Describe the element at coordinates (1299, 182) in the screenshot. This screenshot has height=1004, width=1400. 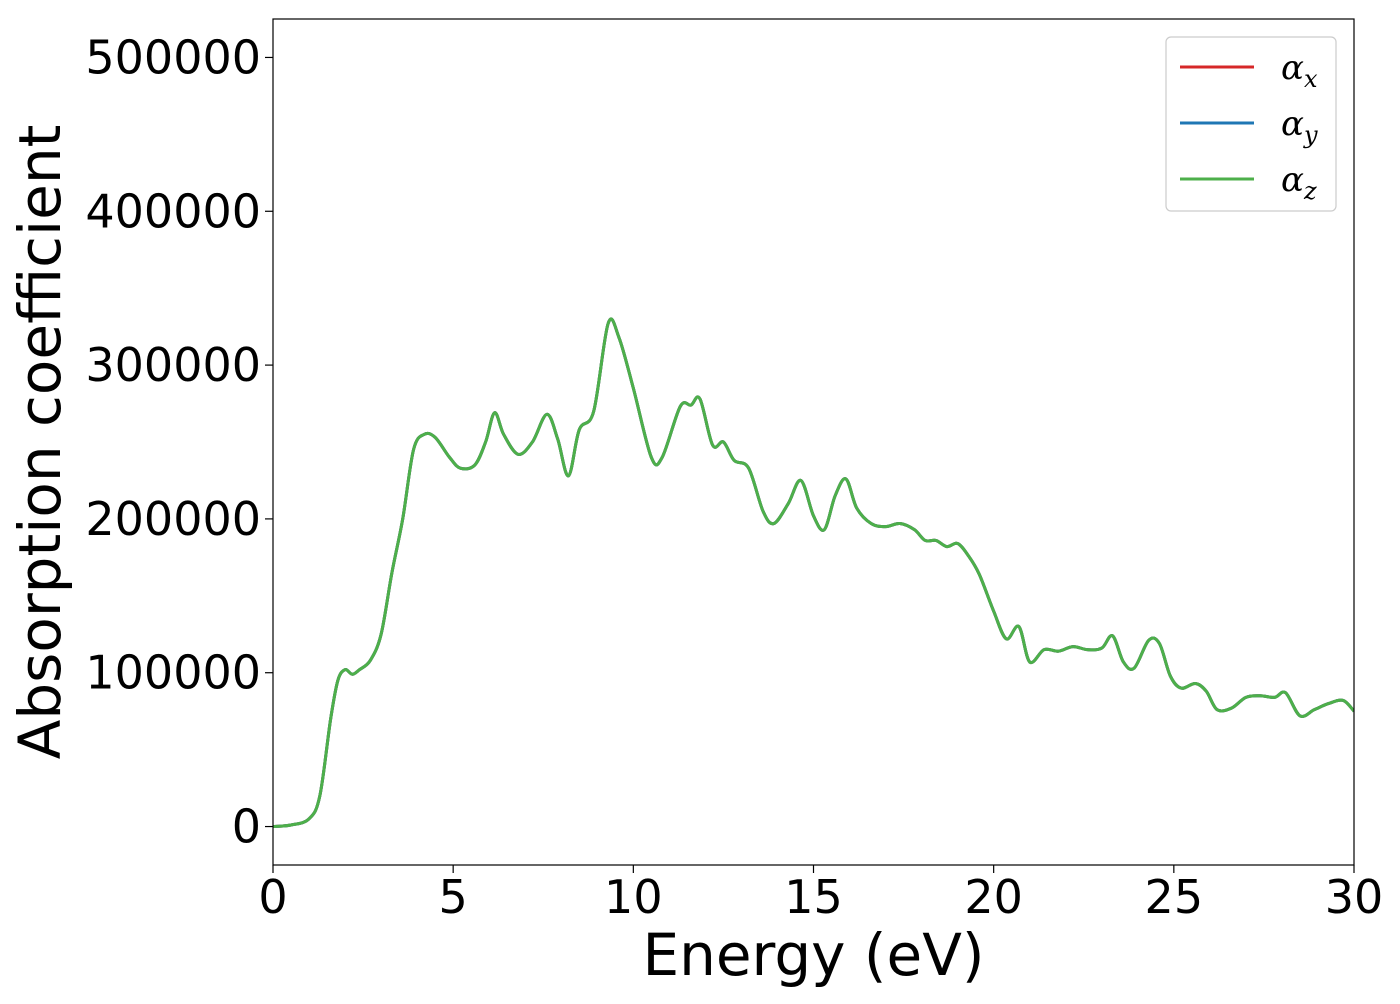
I see `legend-label-z: αz` at that location.